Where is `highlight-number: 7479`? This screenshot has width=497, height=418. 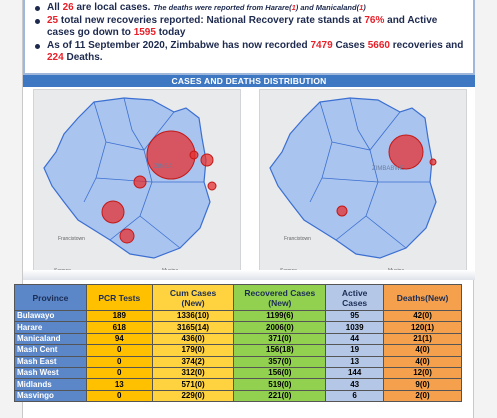 highlight-number: 7479 is located at coordinates (321, 45).